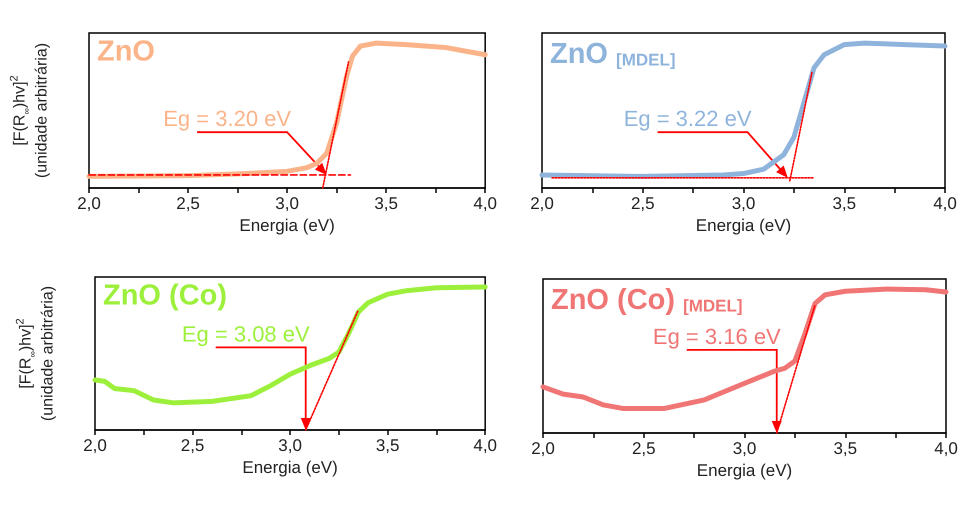 The image size is (967, 508). What do you see at coordinates (227, 119) in the screenshot?
I see `annotation: Eg = 3.20 eV` at bounding box center [227, 119].